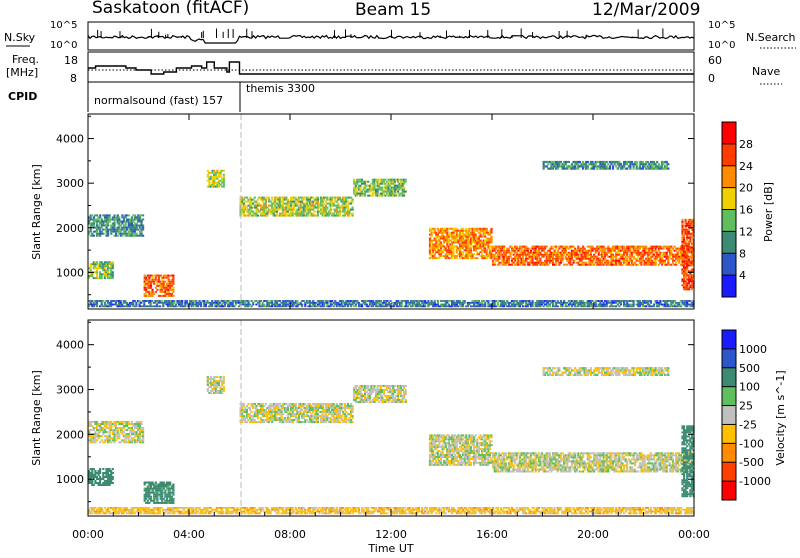 The image size is (800, 558). I want to click on nsky-tick-top: 10^5, so click(63, 25).